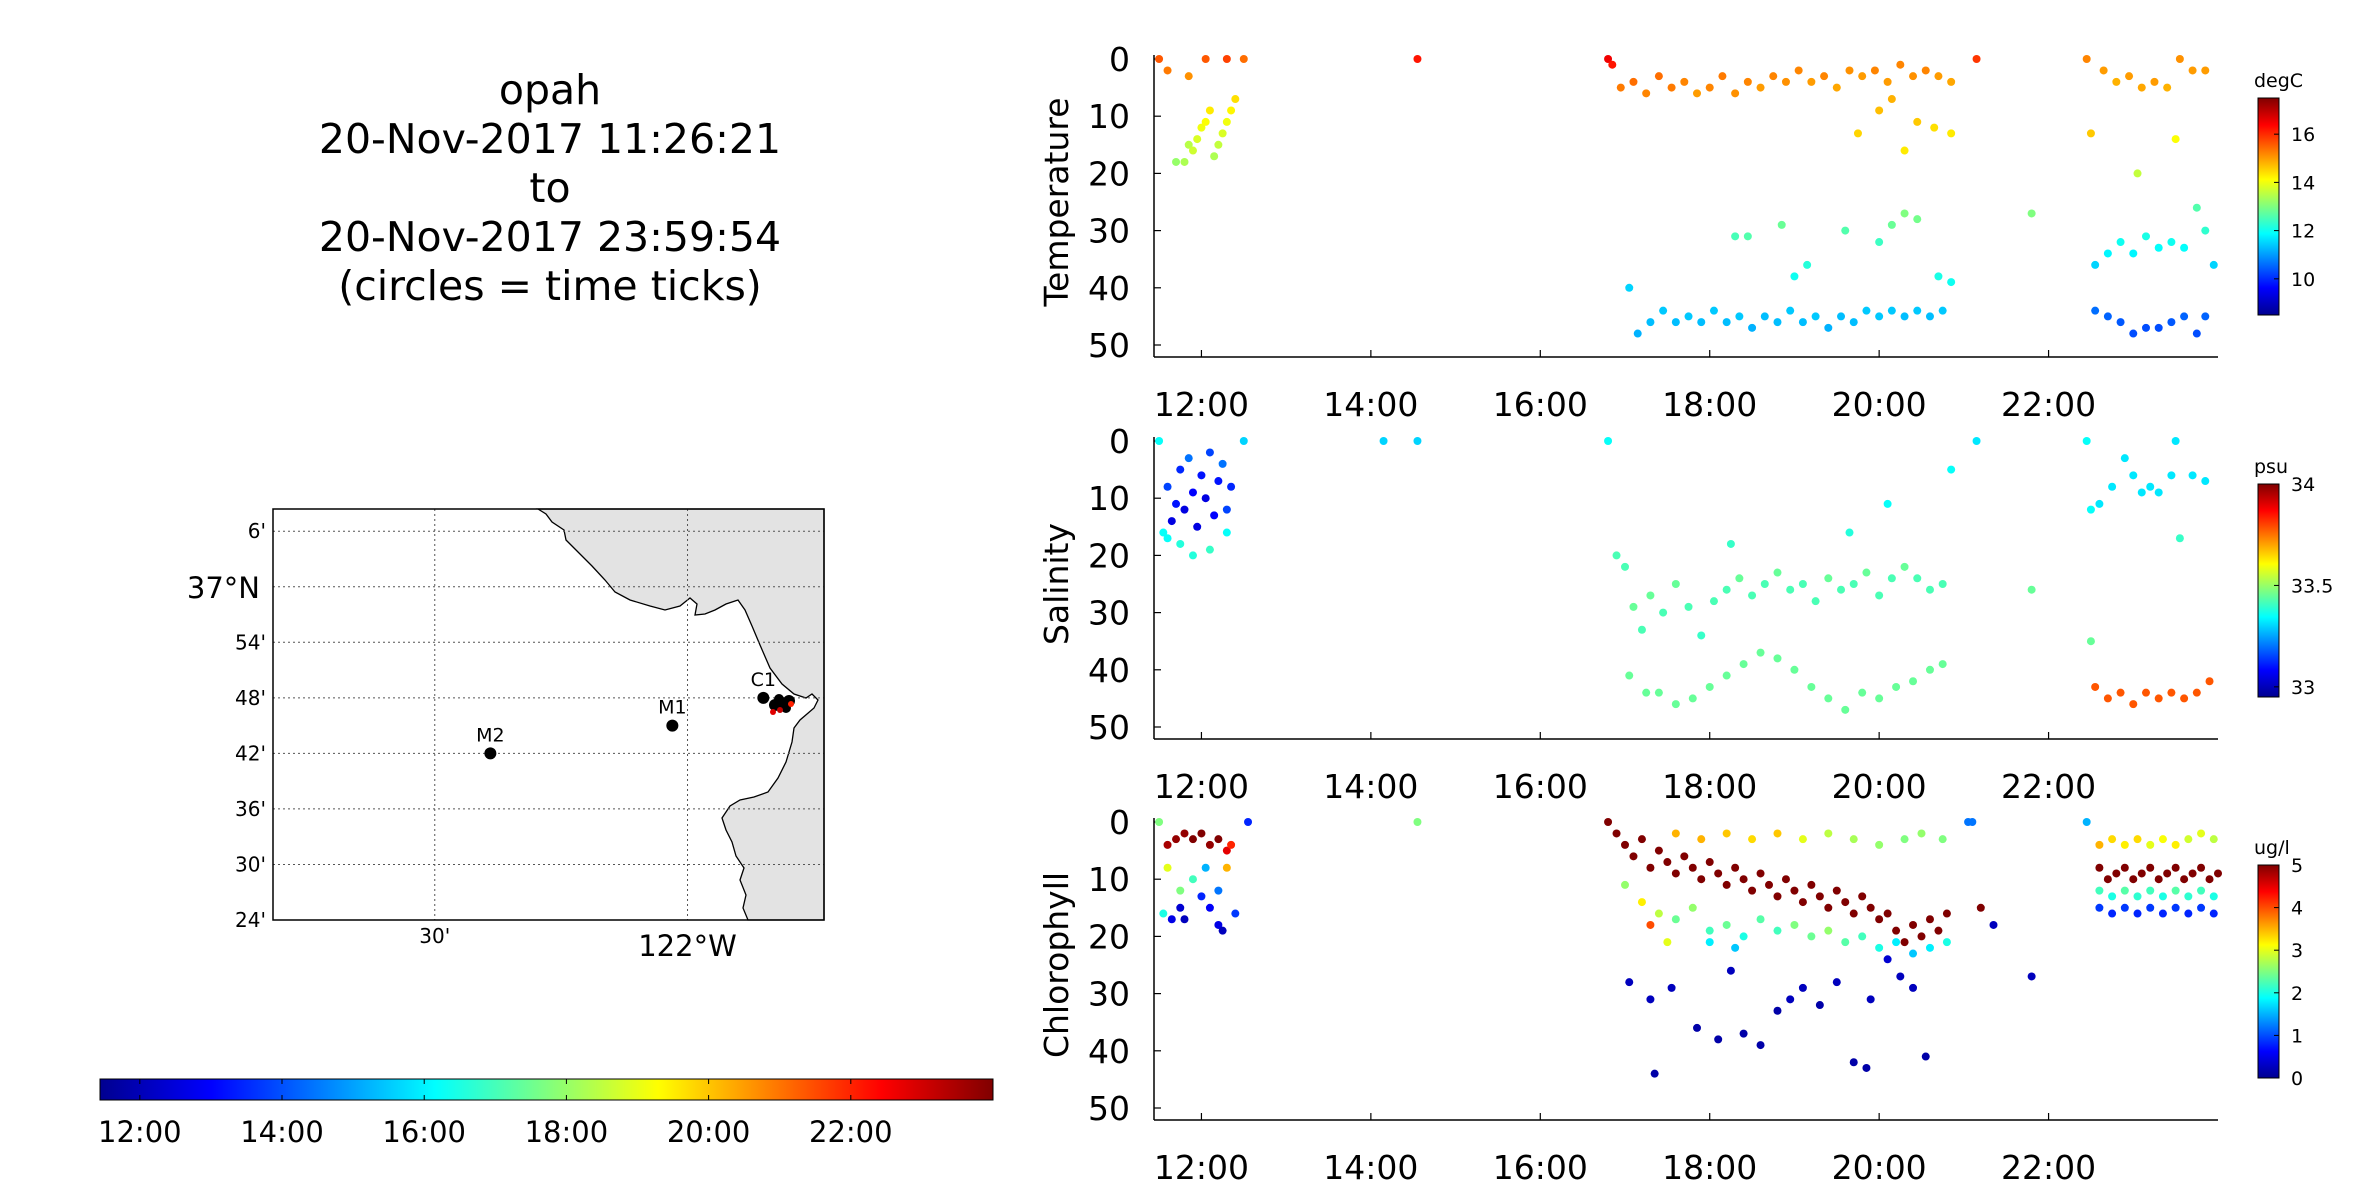 Image resolution: width=2362 pixels, height=1181 pixels. Describe the element at coordinates (2297, 909) in the screenshot. I see `colorbar-tick-label: 4` at that location.